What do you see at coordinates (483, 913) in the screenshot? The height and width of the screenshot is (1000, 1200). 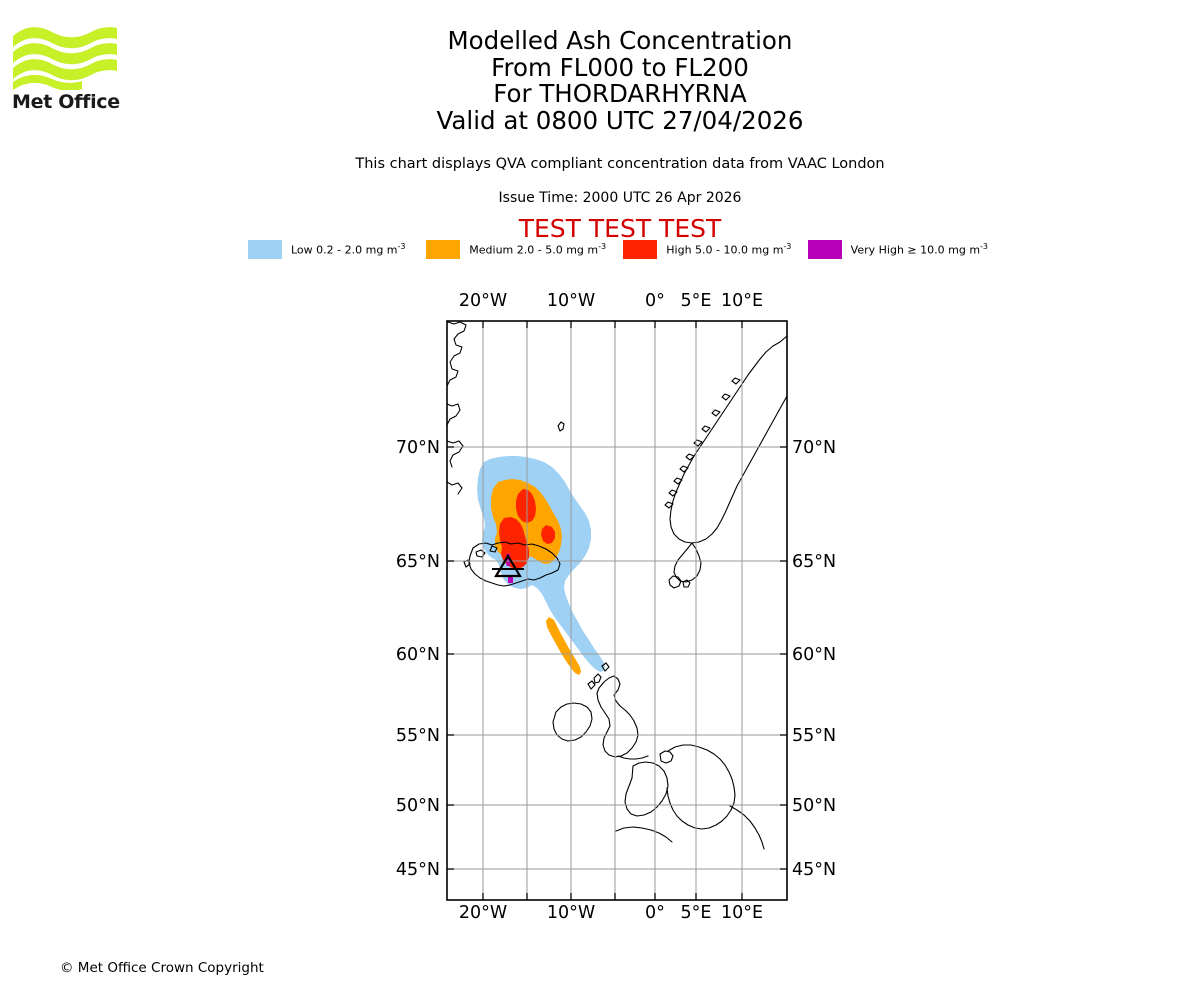 I see `lon-label-bottom-20W: 20°W` at bounding box center [483, 913].